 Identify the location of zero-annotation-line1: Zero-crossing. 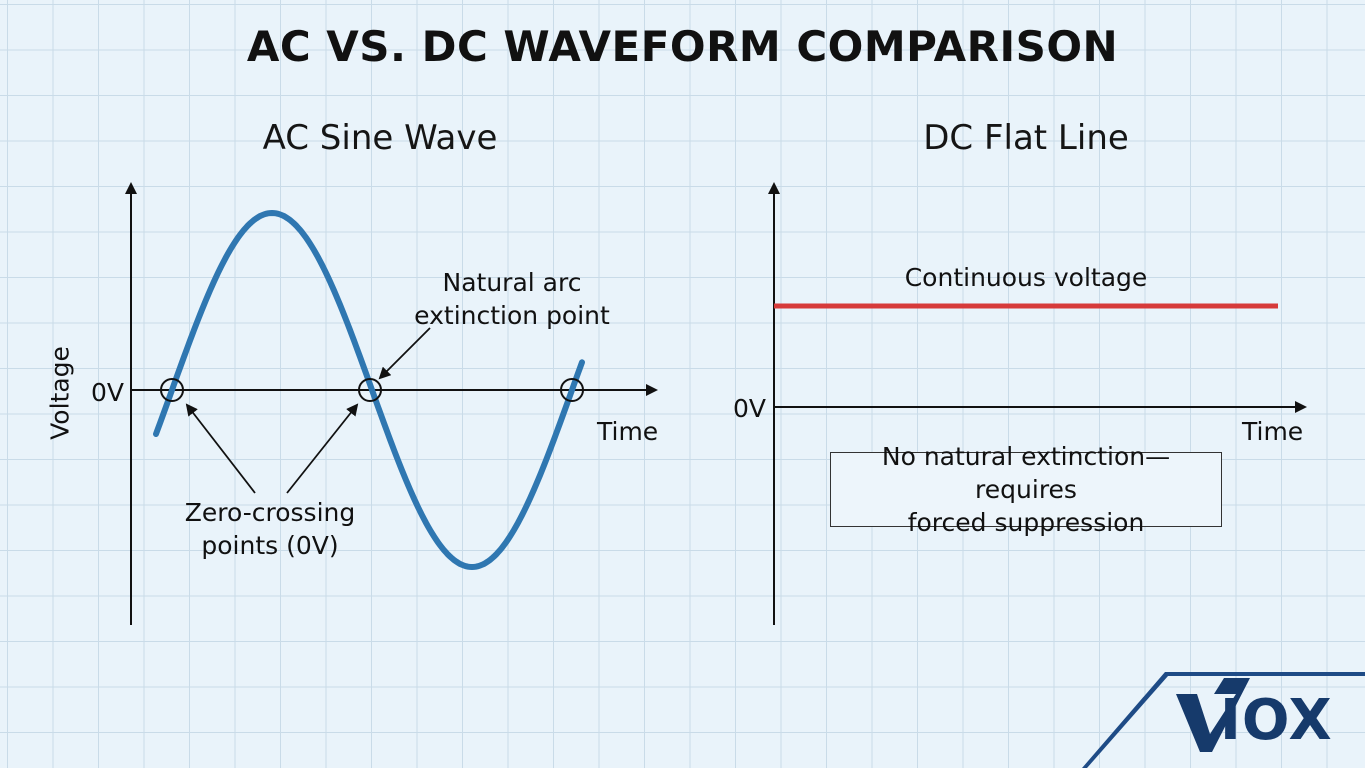
(270, 512).